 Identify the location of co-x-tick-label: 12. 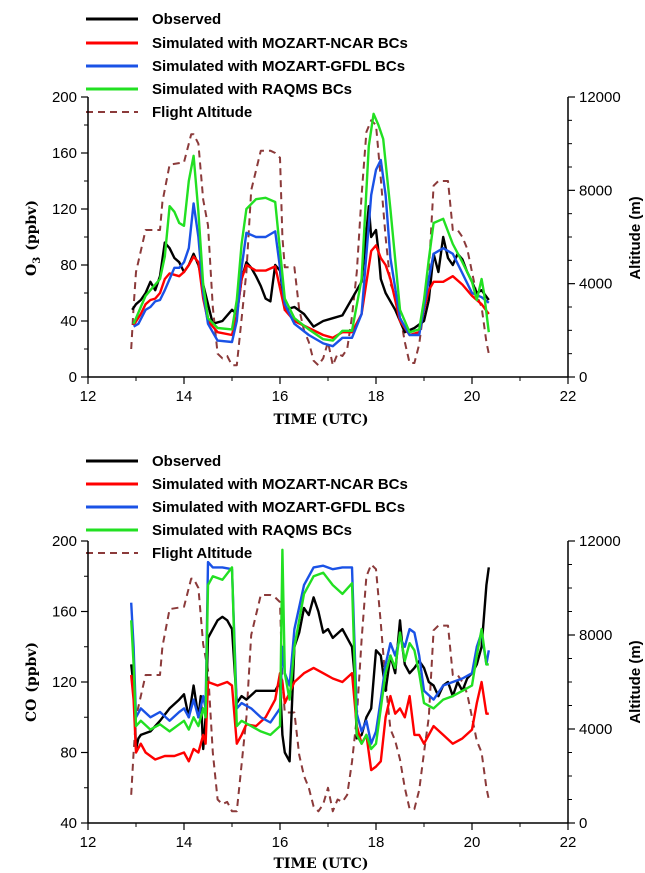
(88, 842).